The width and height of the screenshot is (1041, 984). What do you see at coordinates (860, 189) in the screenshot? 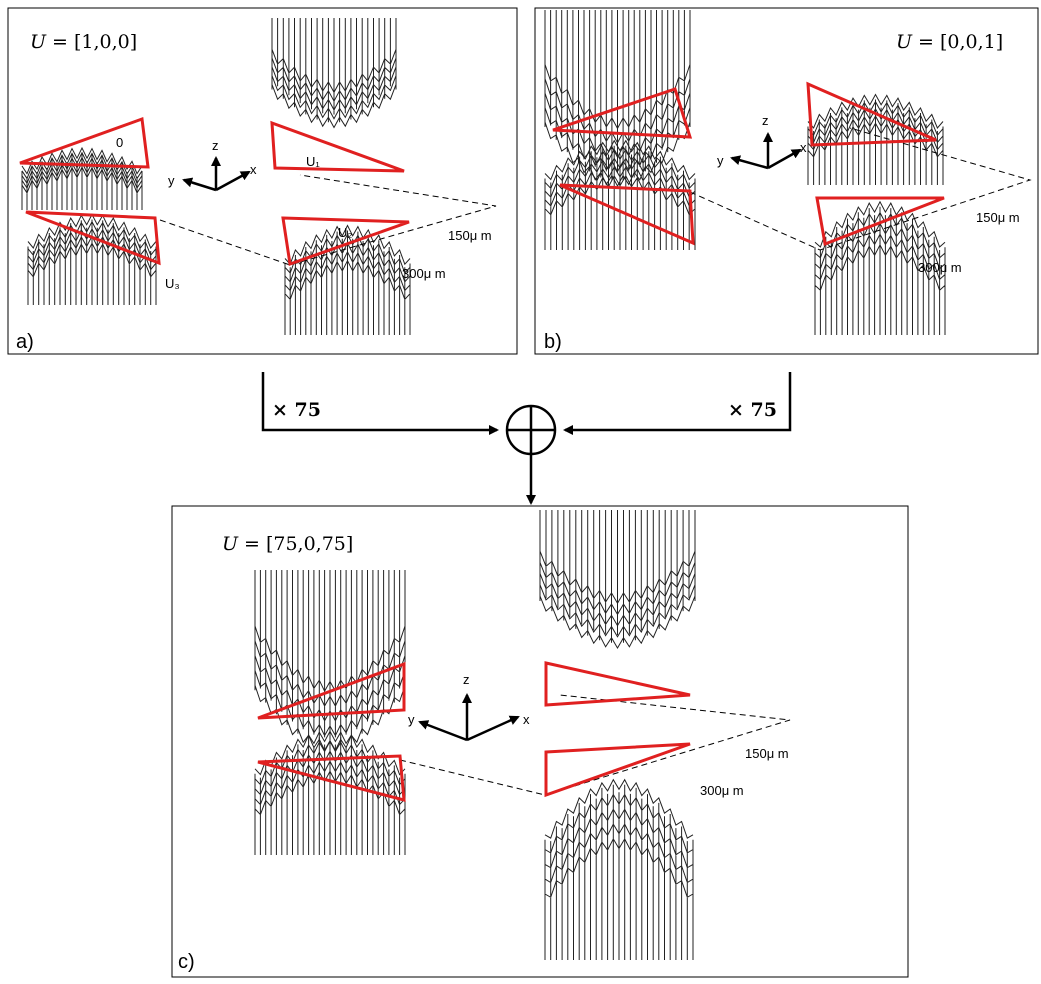
I see `panel-b-dashes` at bounding box center [860, 189].